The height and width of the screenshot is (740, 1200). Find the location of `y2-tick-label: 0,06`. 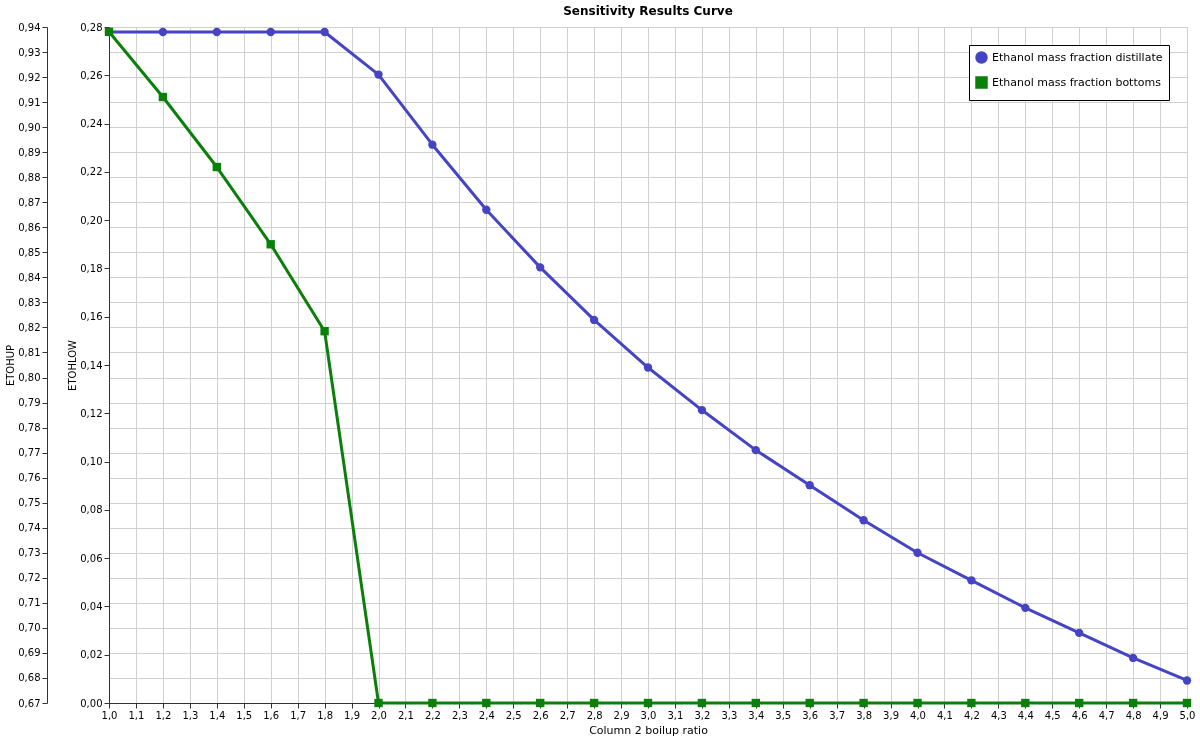

y2-tick-label: 0,06 is located at coordinates (91, 558).